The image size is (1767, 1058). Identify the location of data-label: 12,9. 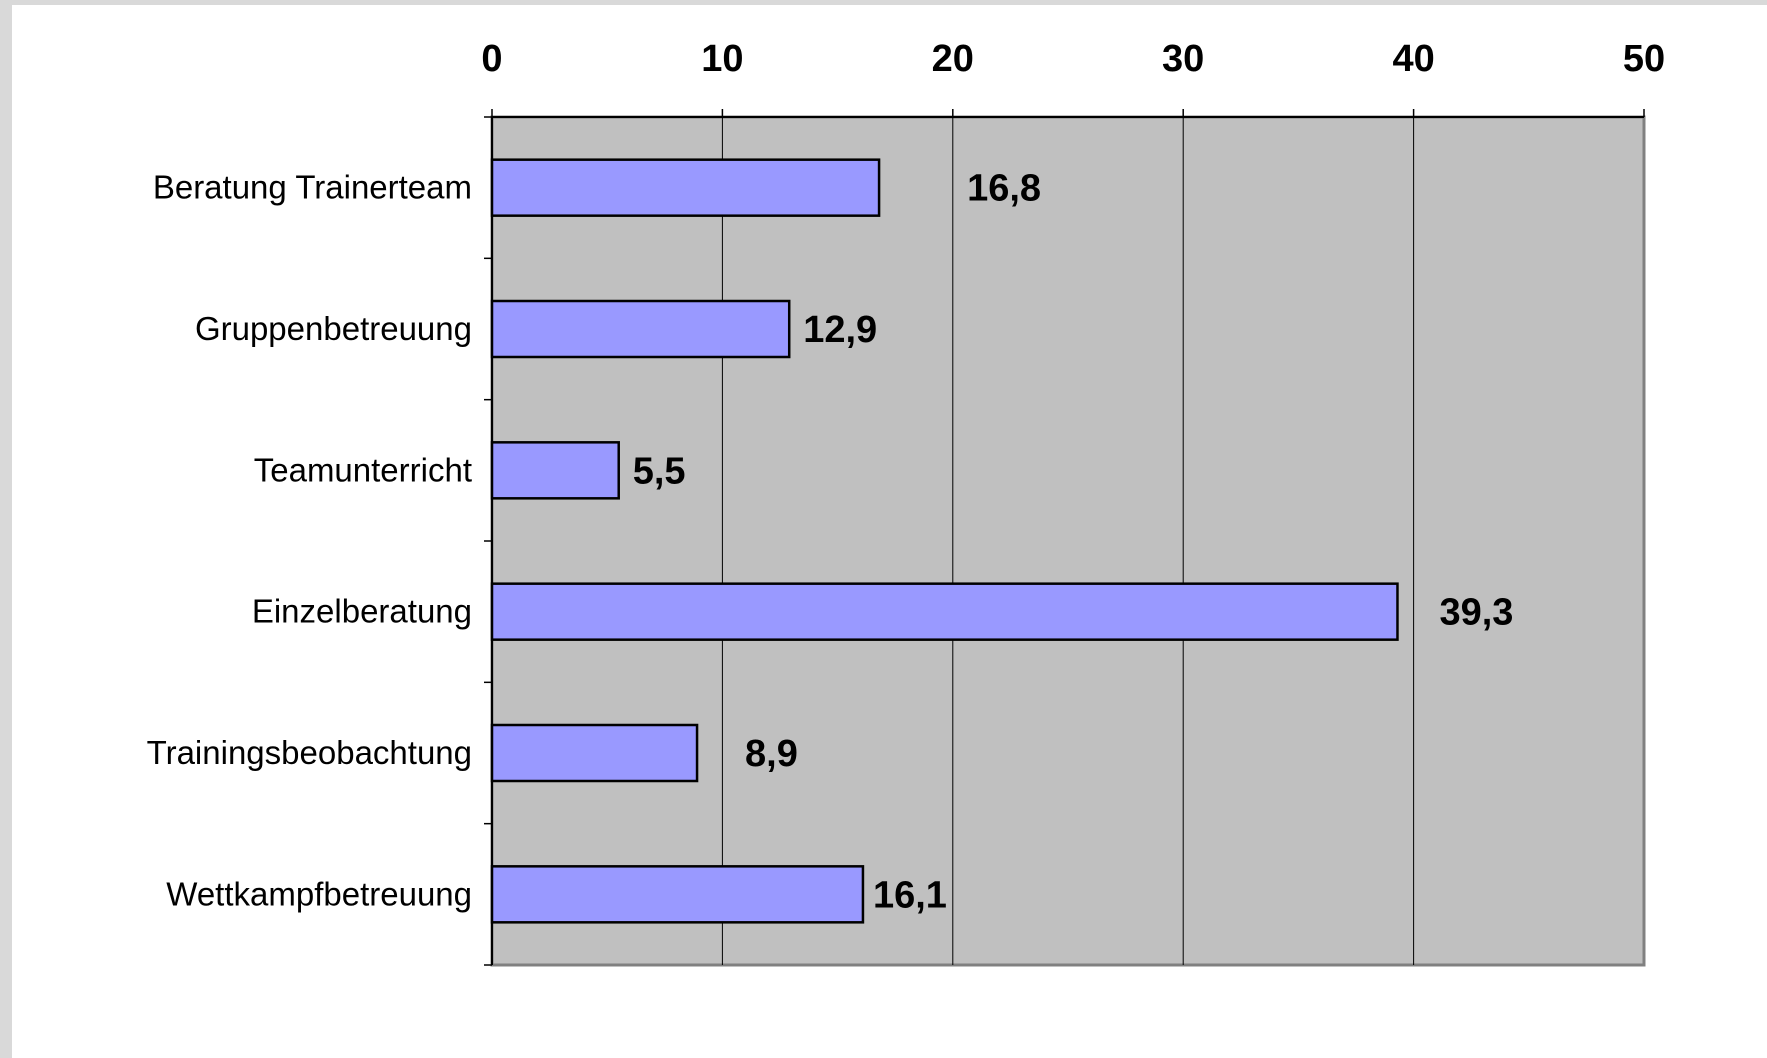
(840, 330).